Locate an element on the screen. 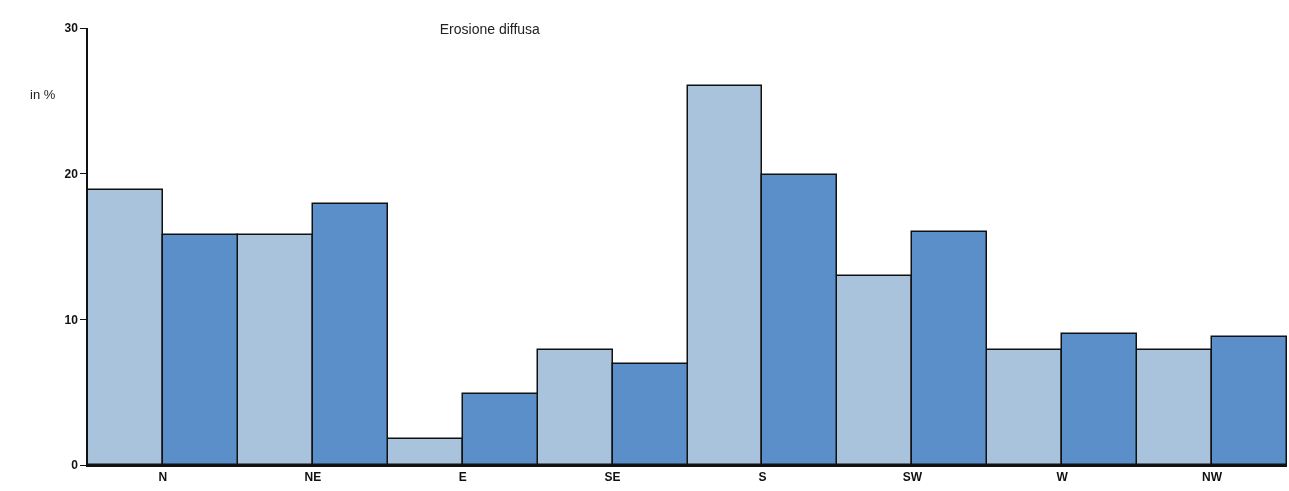 Image resolution: width=1289 pixels, height=491 pixels. x-tick-label: S is located at coordinates (762, 477).